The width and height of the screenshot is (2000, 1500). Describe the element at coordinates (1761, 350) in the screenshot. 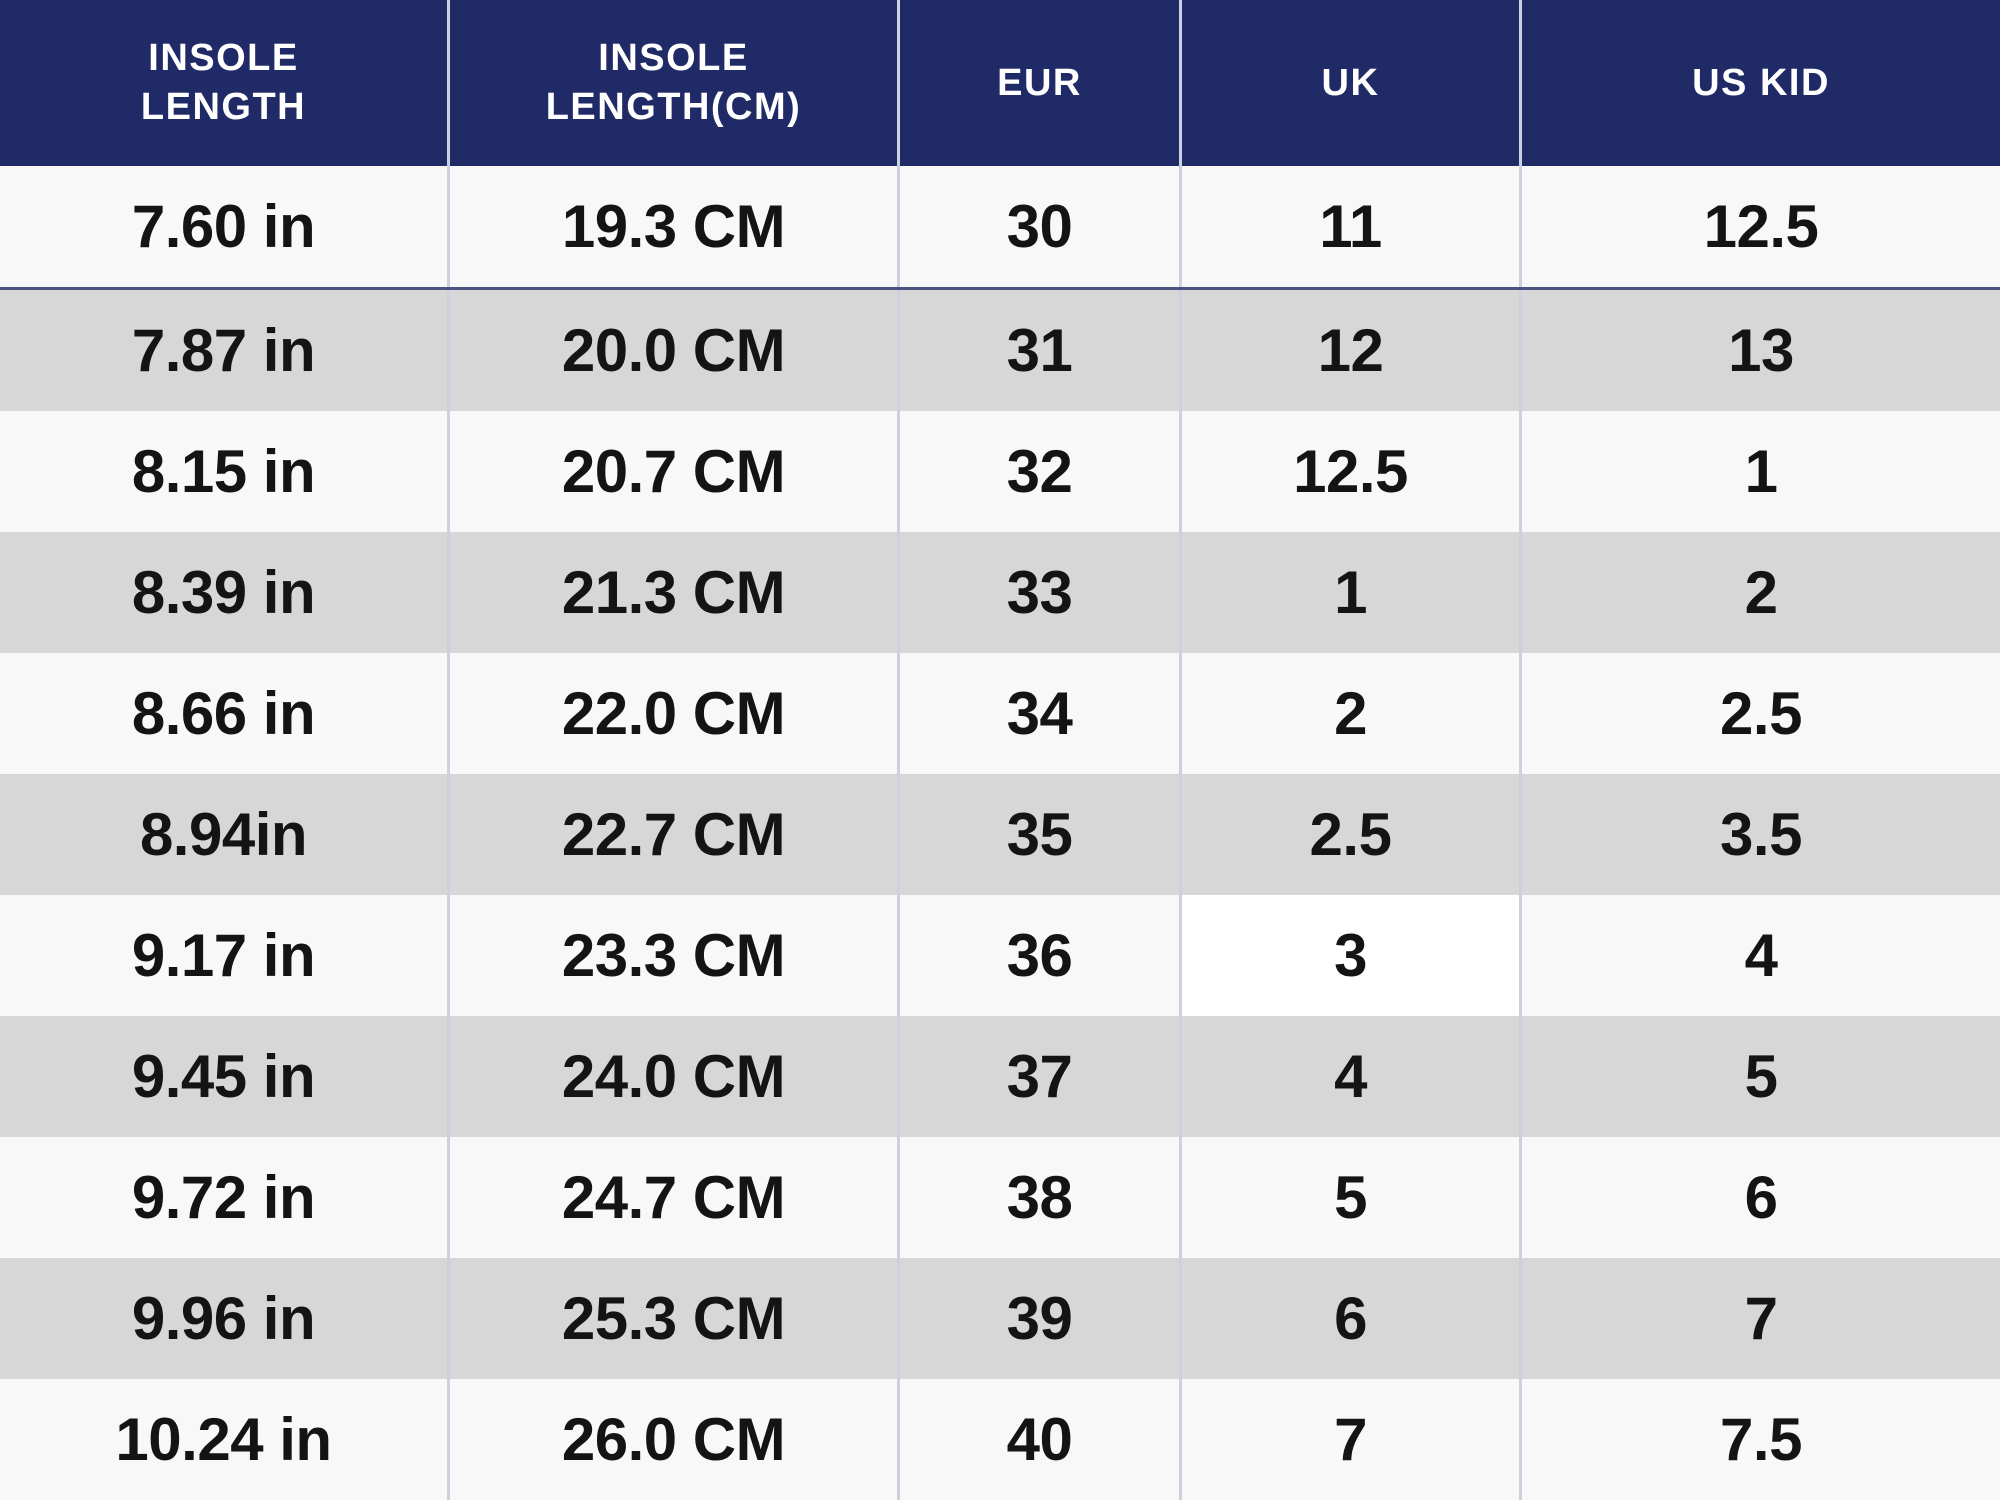

I see `cell-row2-us-kid: 13` at that location.